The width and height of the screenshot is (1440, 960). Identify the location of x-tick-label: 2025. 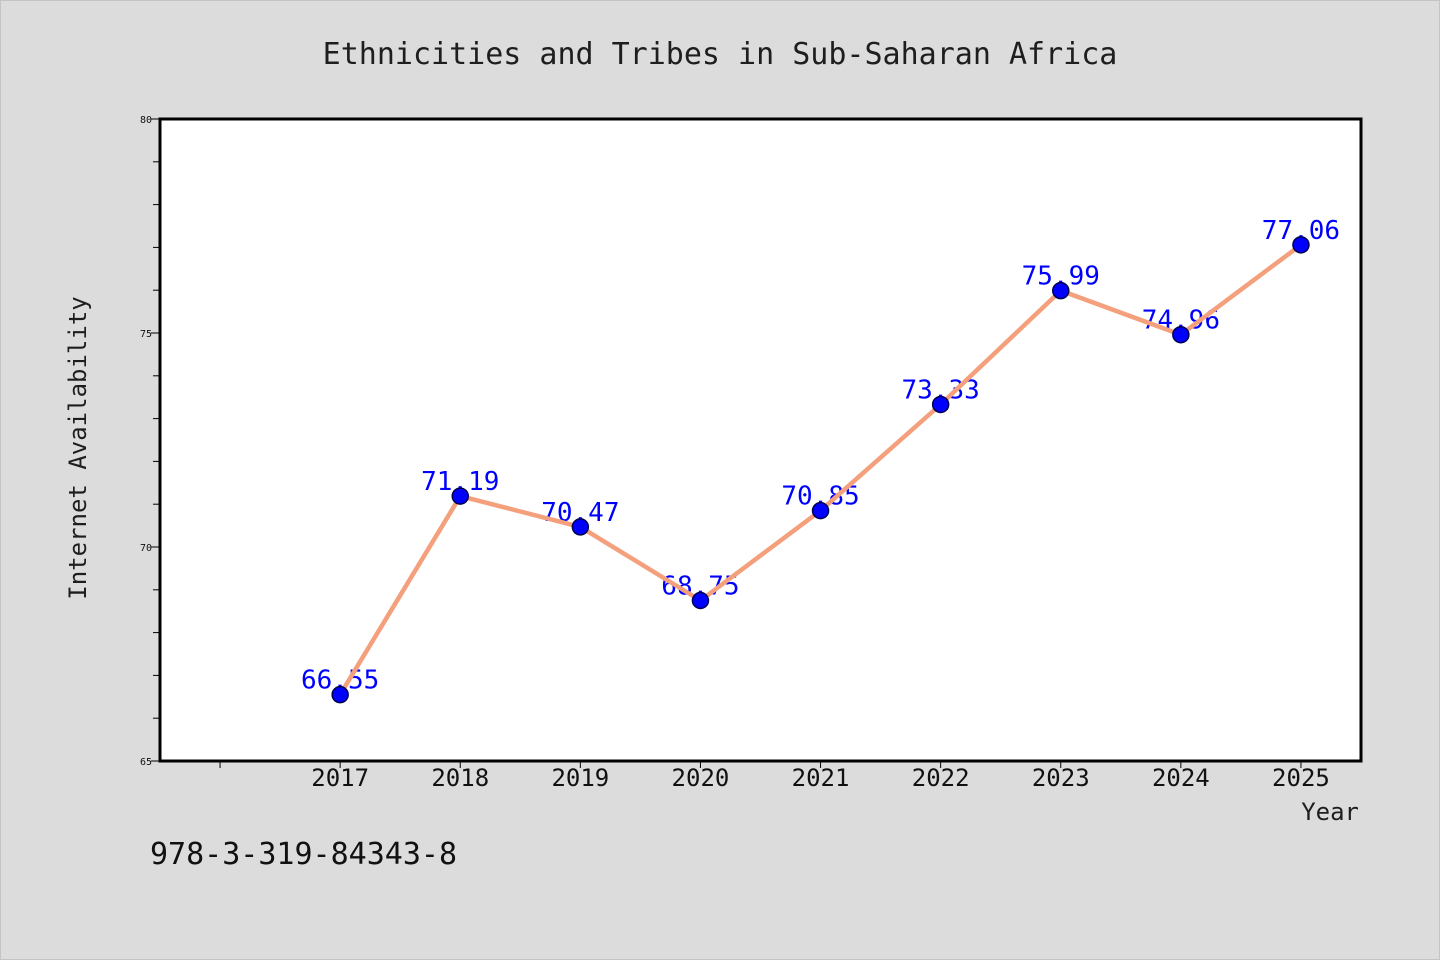
(1301, 778).